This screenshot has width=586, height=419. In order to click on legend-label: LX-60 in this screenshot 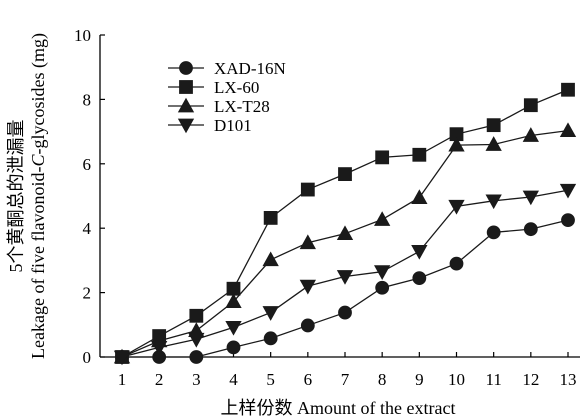, I will do `click(236, 87)`.